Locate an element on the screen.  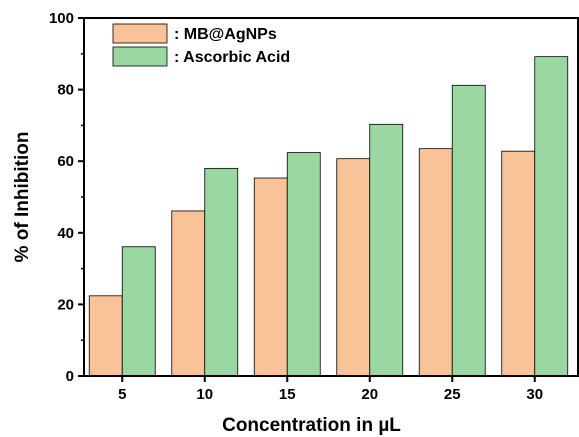
x-axis-title: Concentration in µL is located at coordinates (311, 425).